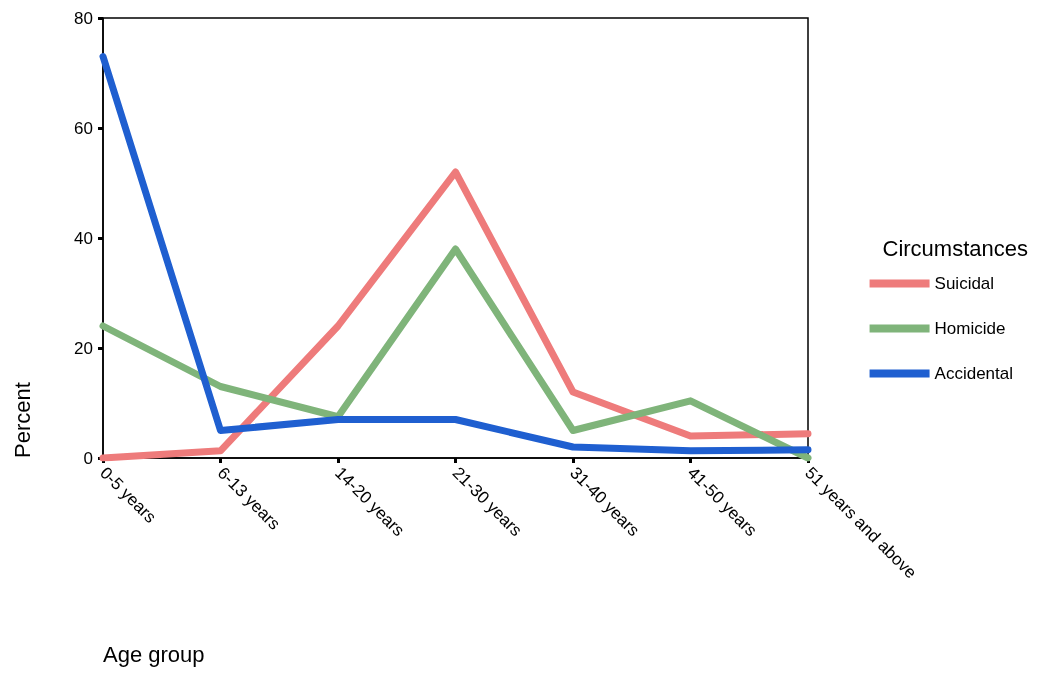 The image size is (1038, 674). What do you see at coordinates (970, 328) in the screenshot?
I see `legend-label: Homicide` at bounding box center [970, 328].